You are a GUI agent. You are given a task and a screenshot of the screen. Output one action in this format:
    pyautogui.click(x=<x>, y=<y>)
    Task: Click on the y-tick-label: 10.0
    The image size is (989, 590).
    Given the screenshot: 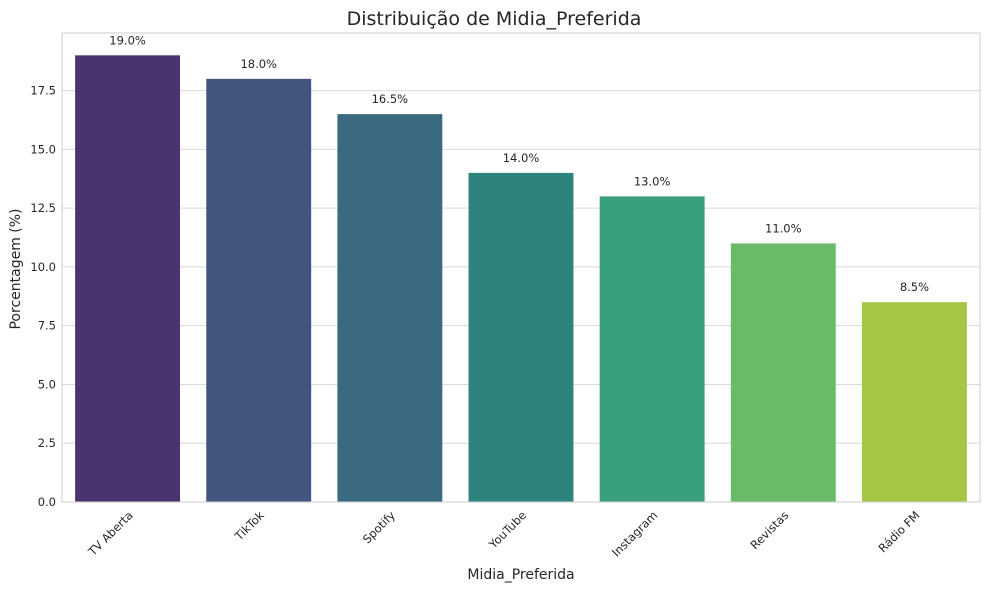 What is the action you would take?
    pyautogui.click(x=43, y=267)
    